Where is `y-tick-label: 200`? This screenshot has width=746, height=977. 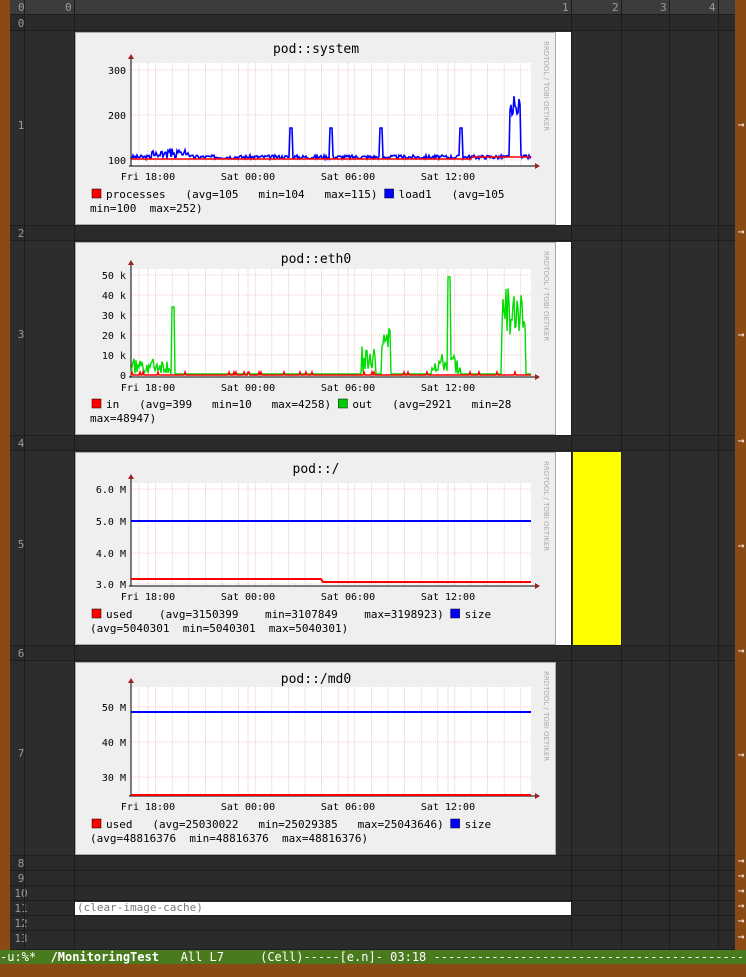
y-tick-label: 200 is located at coordinates (117, 116).